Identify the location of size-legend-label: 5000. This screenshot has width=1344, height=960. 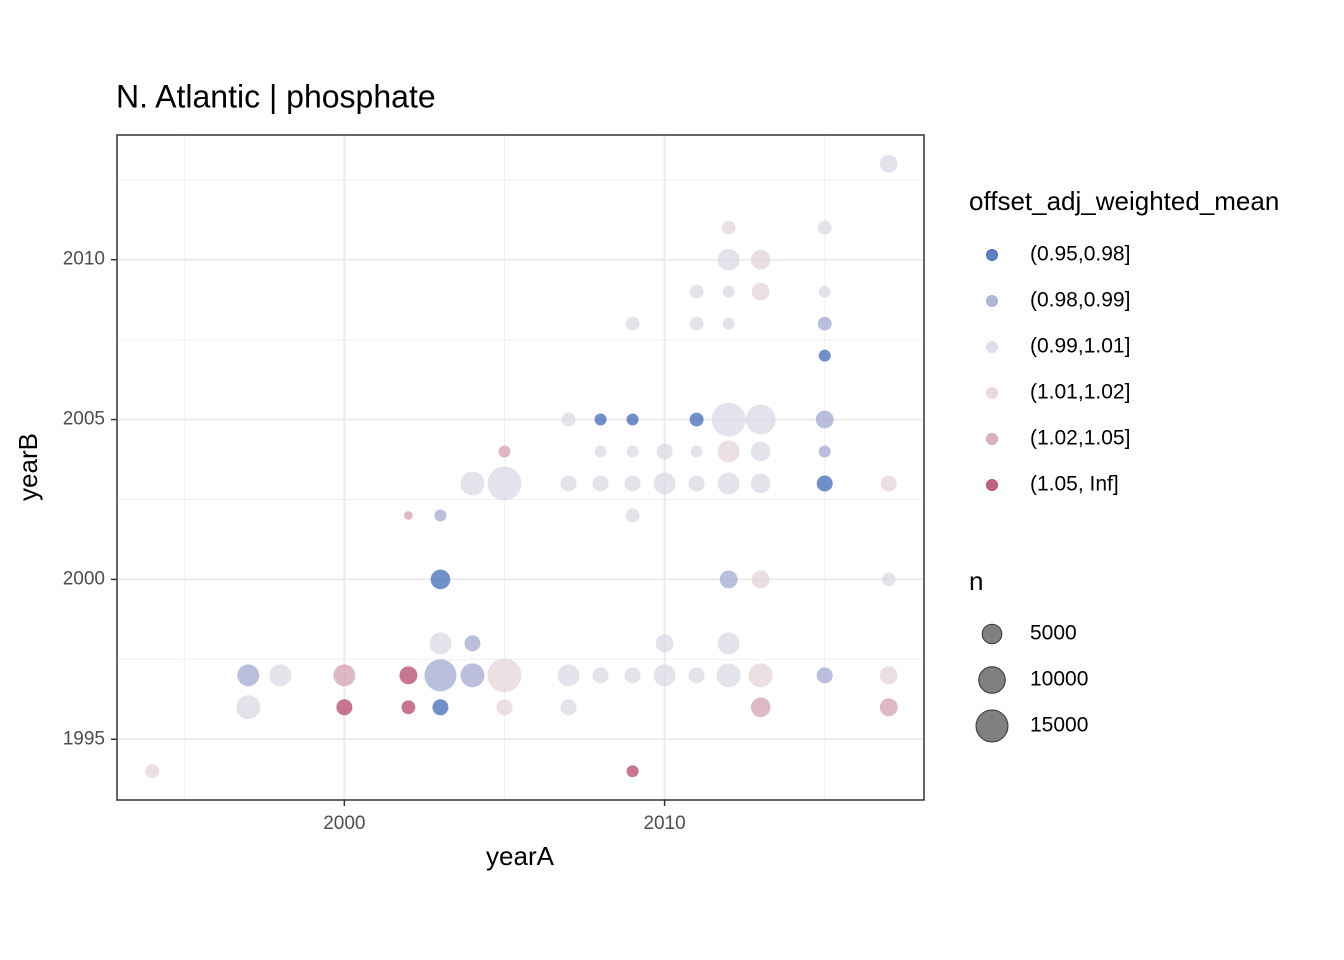
(1053, 633).